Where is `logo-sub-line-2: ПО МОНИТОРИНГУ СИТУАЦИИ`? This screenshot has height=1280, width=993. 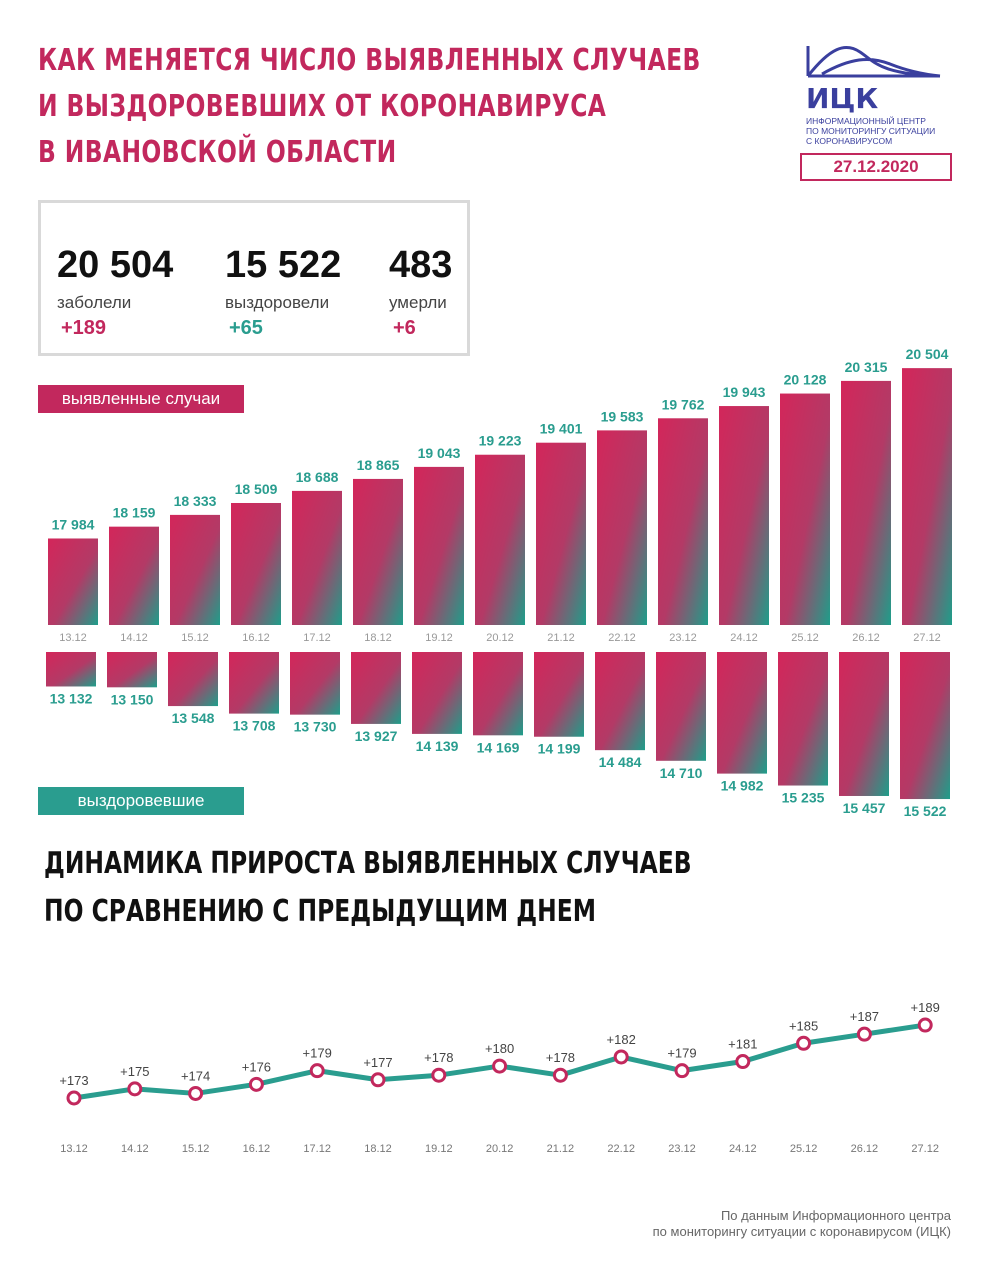
logo-sub-line-2: ПО МОНИТОРИНГУ СИТУАЦИИ is located at coordinates (871, 131).